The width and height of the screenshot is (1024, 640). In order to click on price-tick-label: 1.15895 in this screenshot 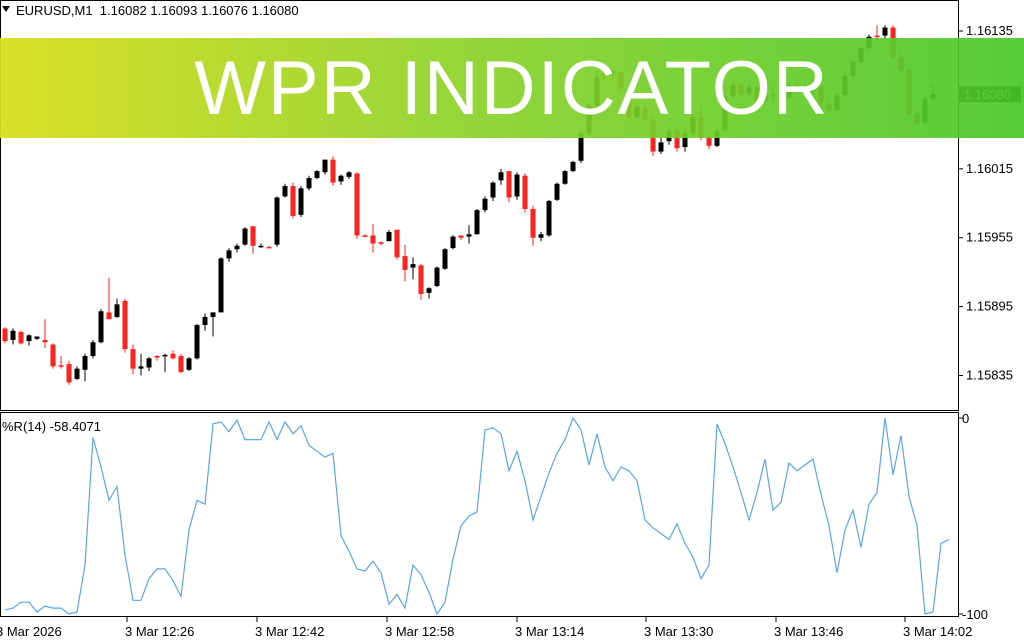, I will do `click(989, 306)`.